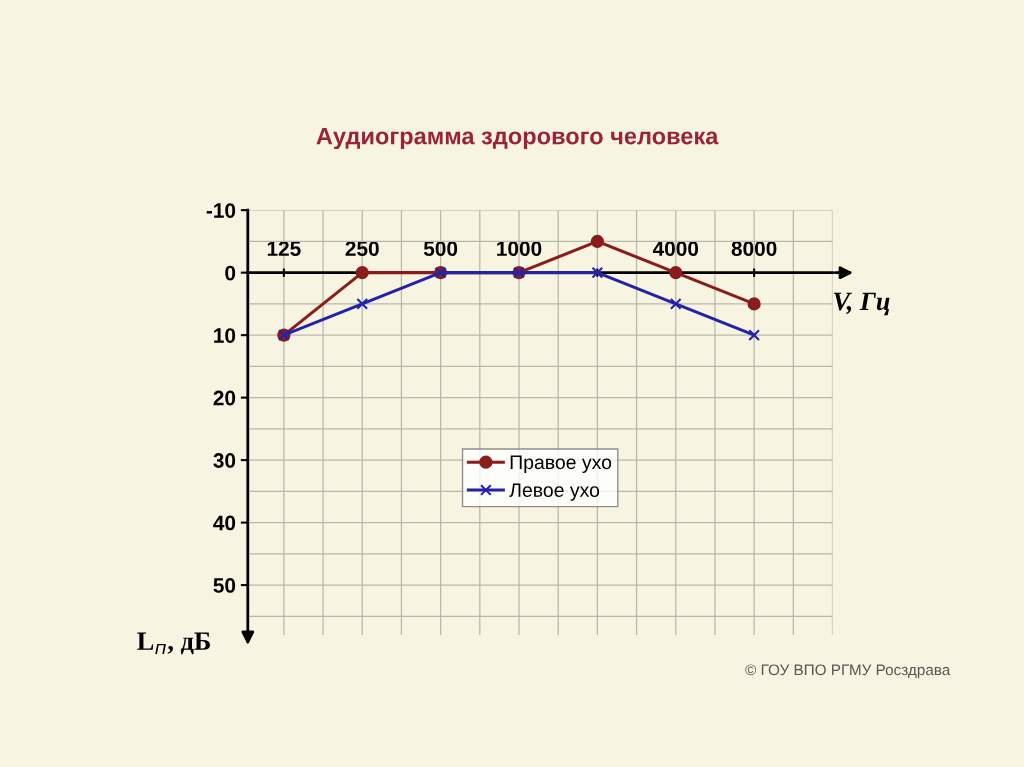 The image size is (1024, 767). I want to click on legend-label: Правое ухо, so click(561, 464).